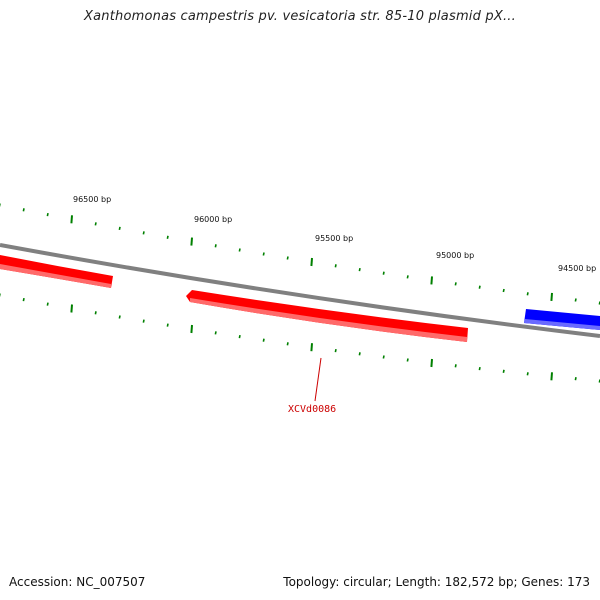 Image resolution: width=600 pixels, height=600 pixels. Describe the element at coordinates (312, 409) in the screenshot. I see `gene-label-xcvd0086: XCVd0086` at that location.